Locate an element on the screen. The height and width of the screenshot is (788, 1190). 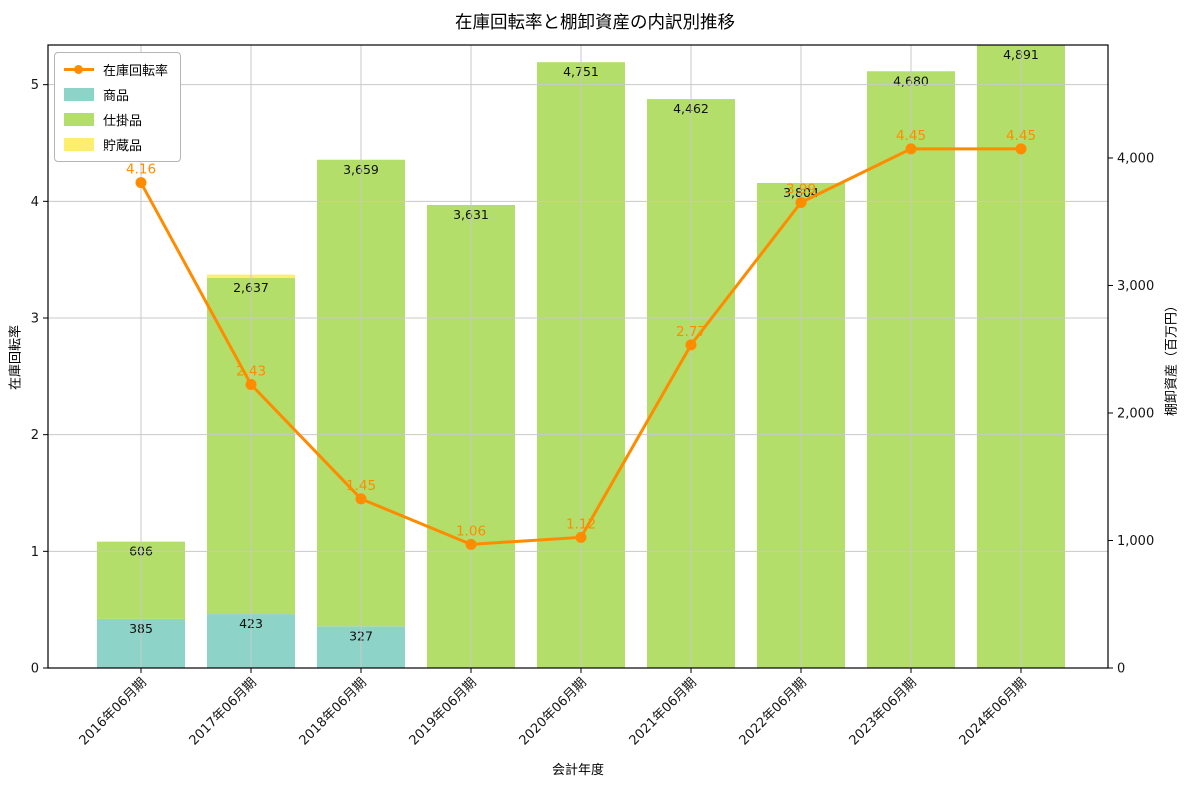
legend-item-goods: 商品 is located at coordinates (116, 94).